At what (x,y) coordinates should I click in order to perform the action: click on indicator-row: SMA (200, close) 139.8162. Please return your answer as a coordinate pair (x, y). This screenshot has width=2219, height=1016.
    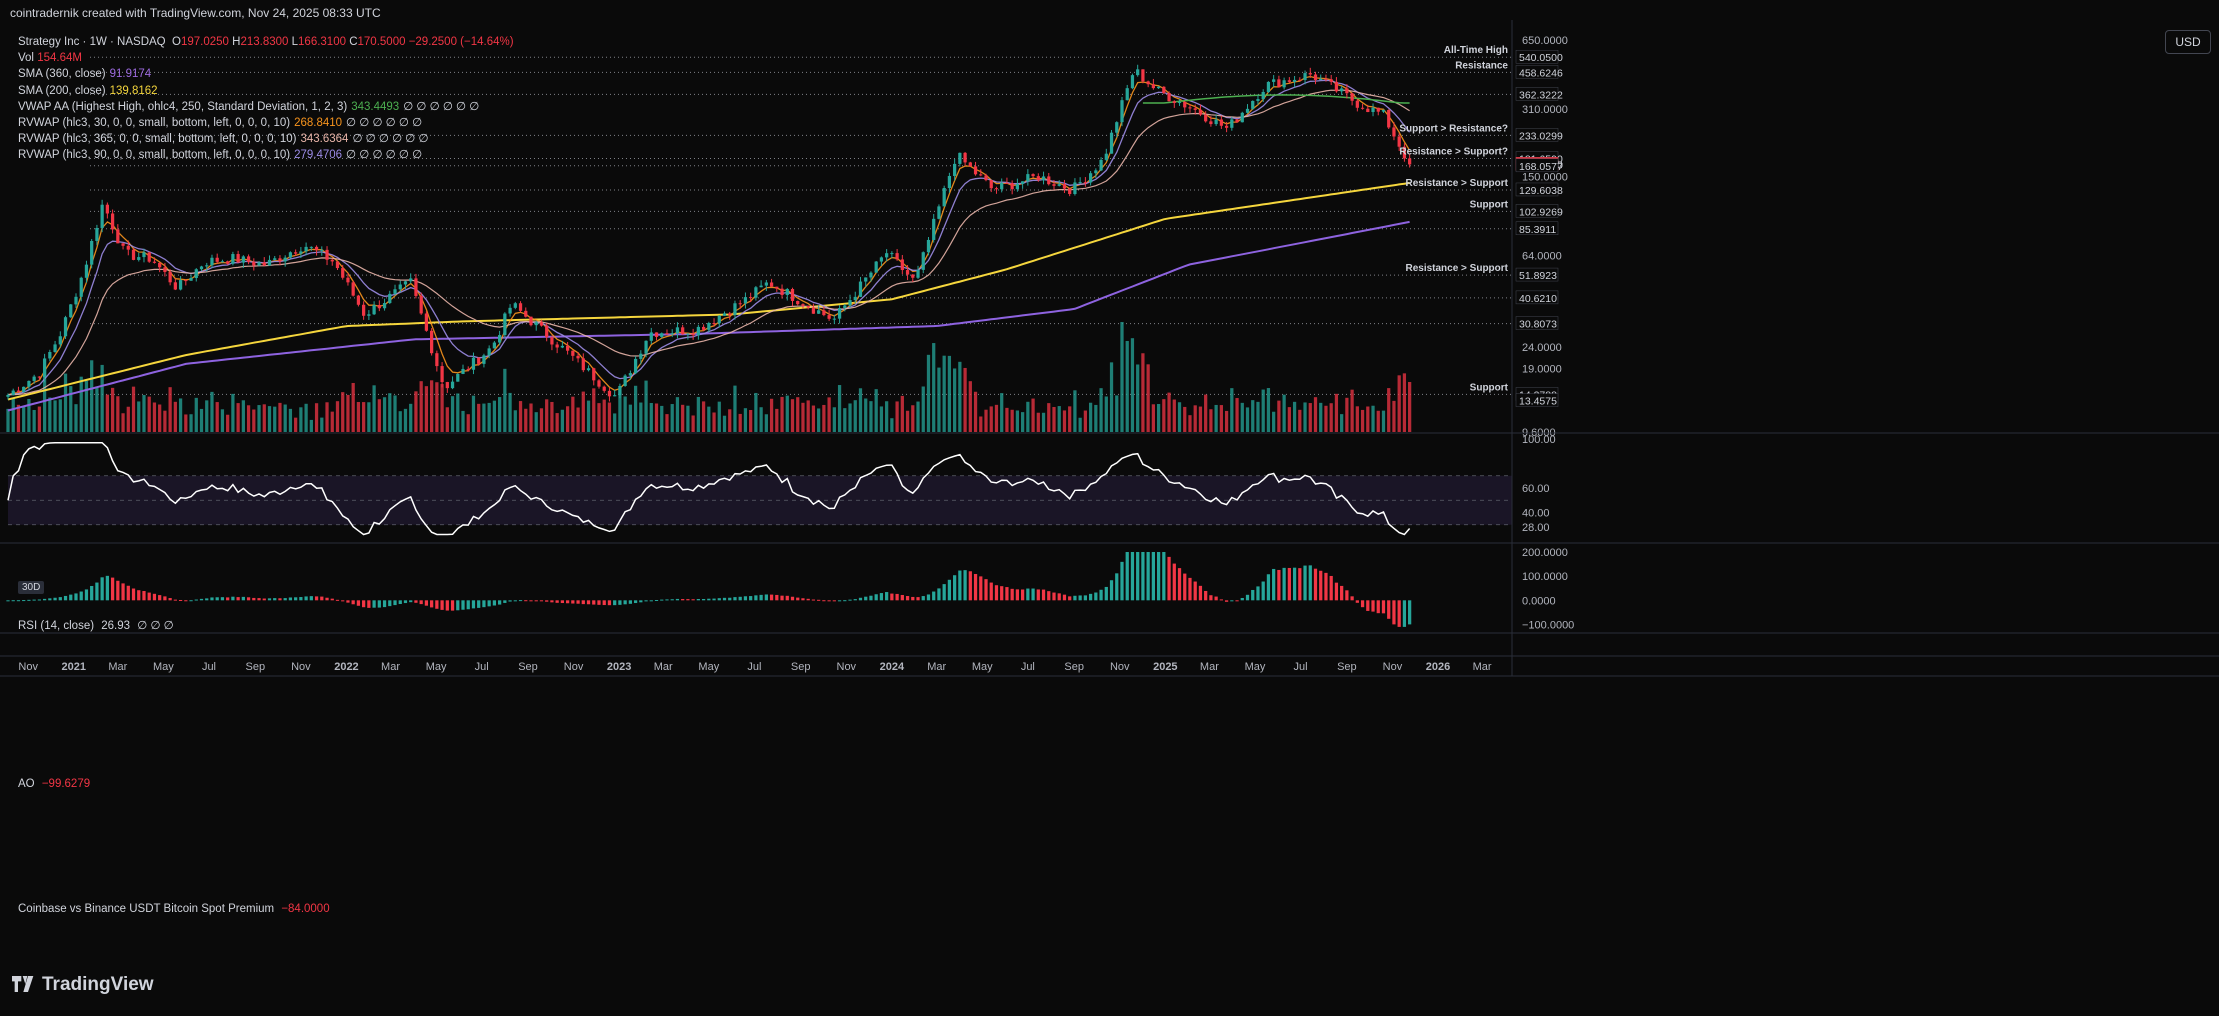
    Looking at the image, I should click on (266, 91).